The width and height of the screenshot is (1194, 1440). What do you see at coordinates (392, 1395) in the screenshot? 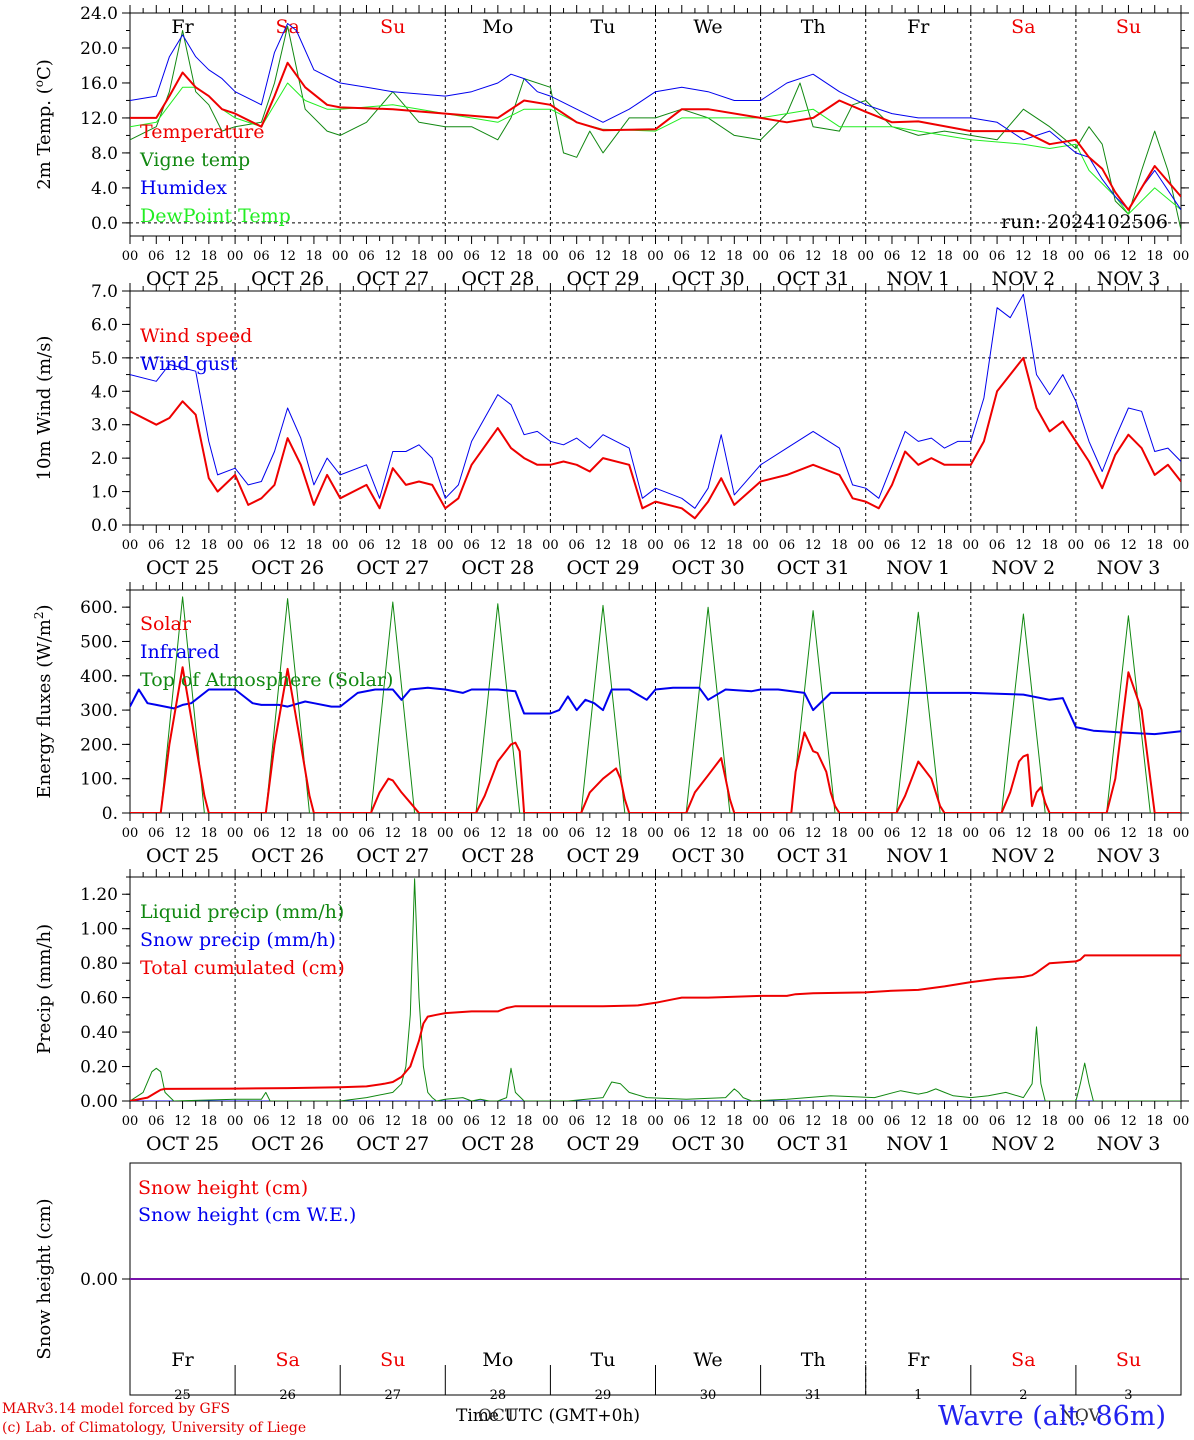
I see `day-number-label: 27` at bounding box center [392, 1395].